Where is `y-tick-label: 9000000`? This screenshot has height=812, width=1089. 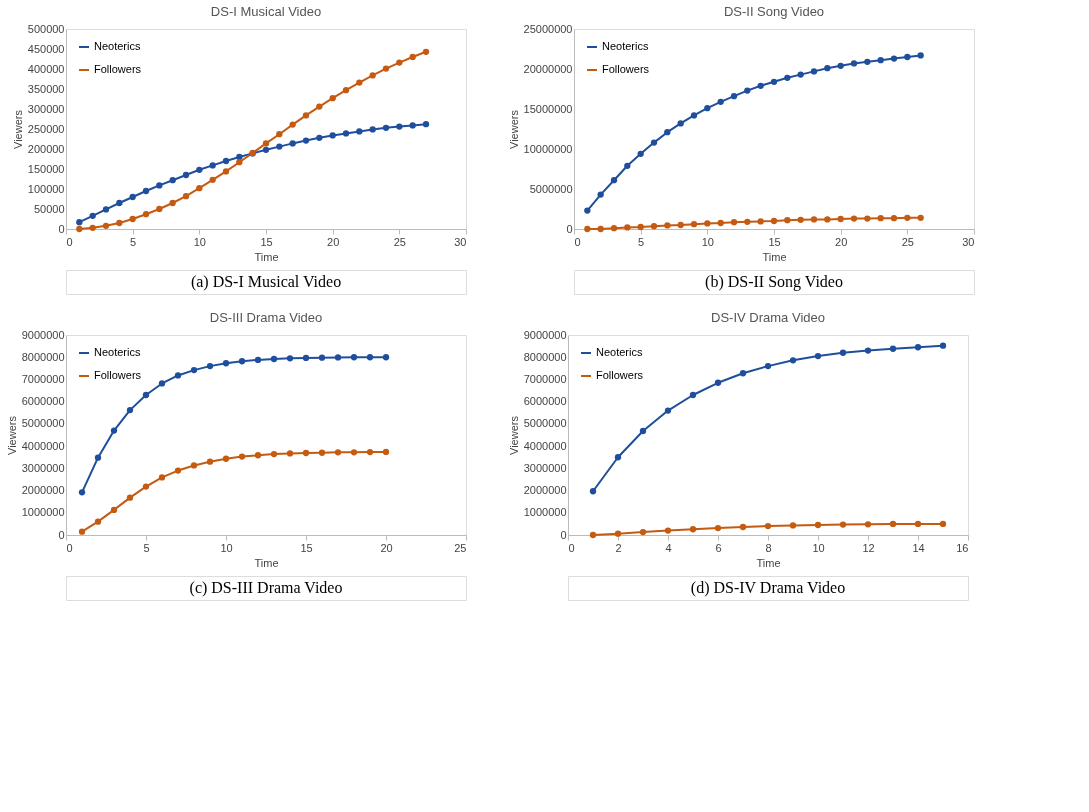
y-tick-label: 9000000 is located at coordinates (43, 334).